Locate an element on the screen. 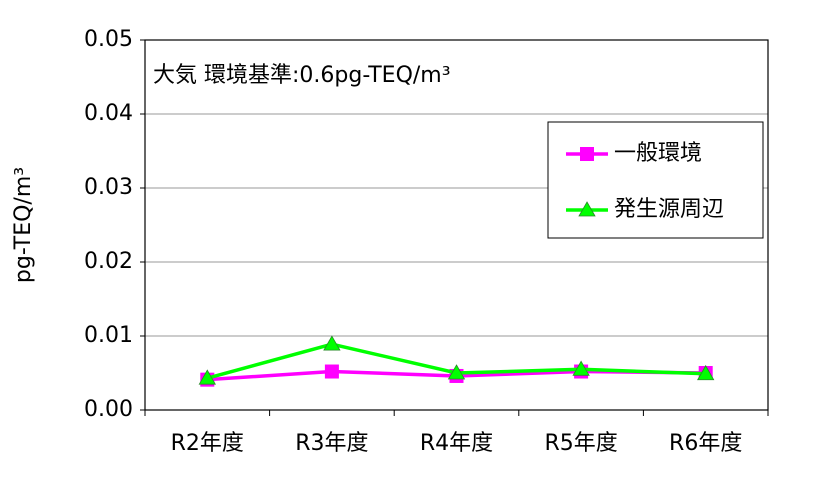 This screenshot has width=830, height=487. y-tick-label: 0.05 is located at coordinates (108, 39).